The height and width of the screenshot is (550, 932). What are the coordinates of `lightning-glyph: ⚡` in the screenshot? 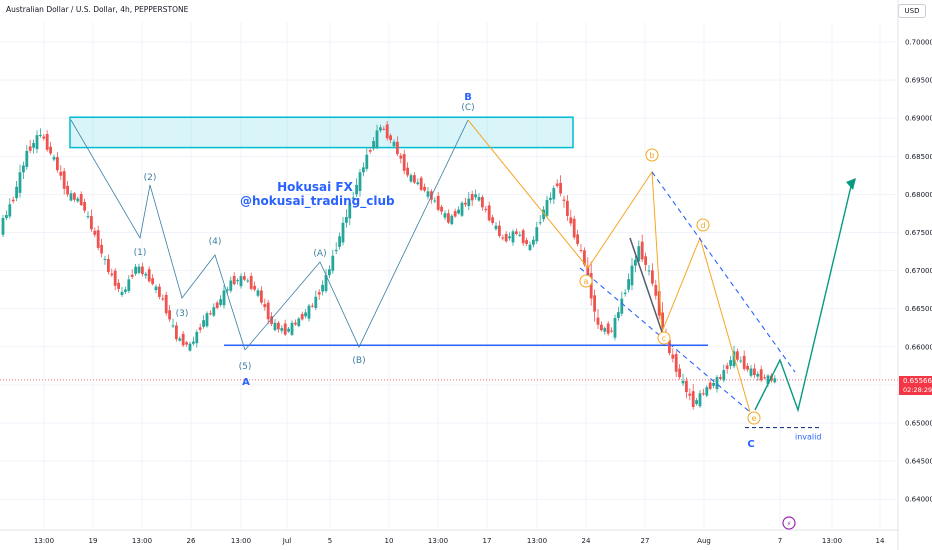 It's located at (789, 524).